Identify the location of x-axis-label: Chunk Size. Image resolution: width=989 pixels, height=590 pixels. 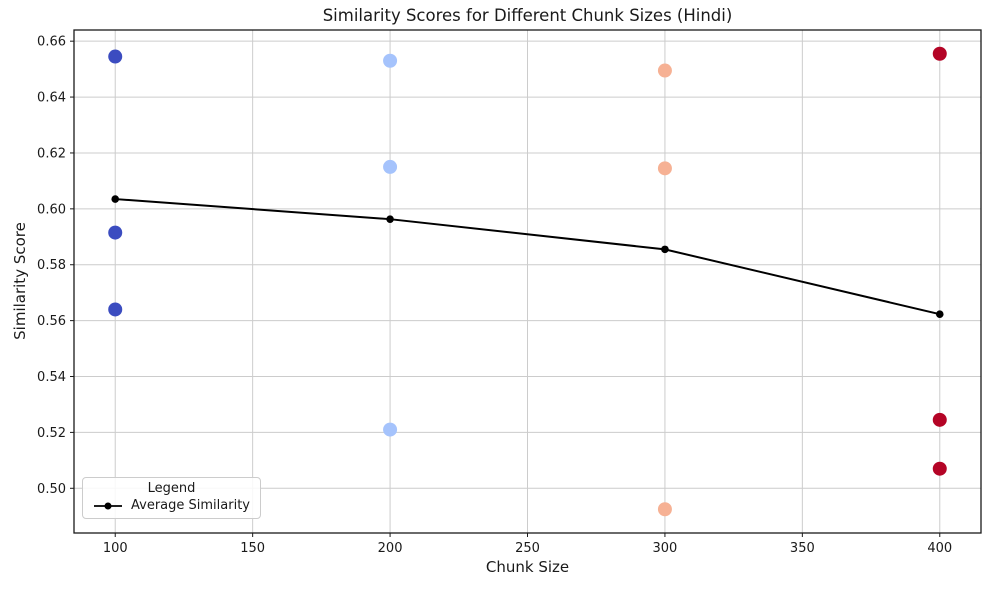
(527, 567).